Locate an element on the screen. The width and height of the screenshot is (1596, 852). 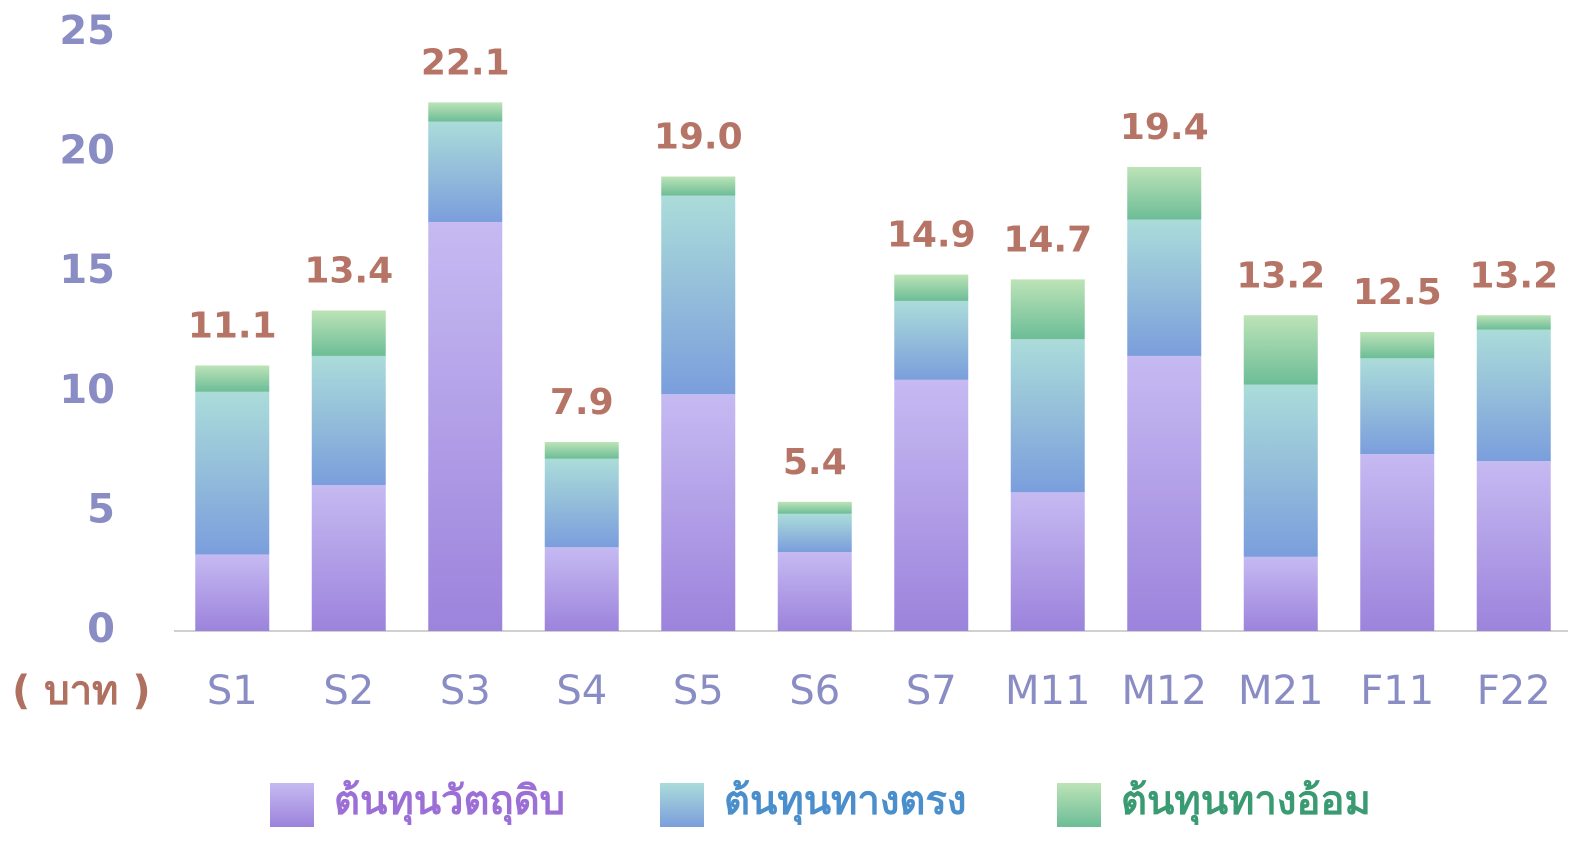
x-tick-label: M21 is located at coordinates (1280, 691).